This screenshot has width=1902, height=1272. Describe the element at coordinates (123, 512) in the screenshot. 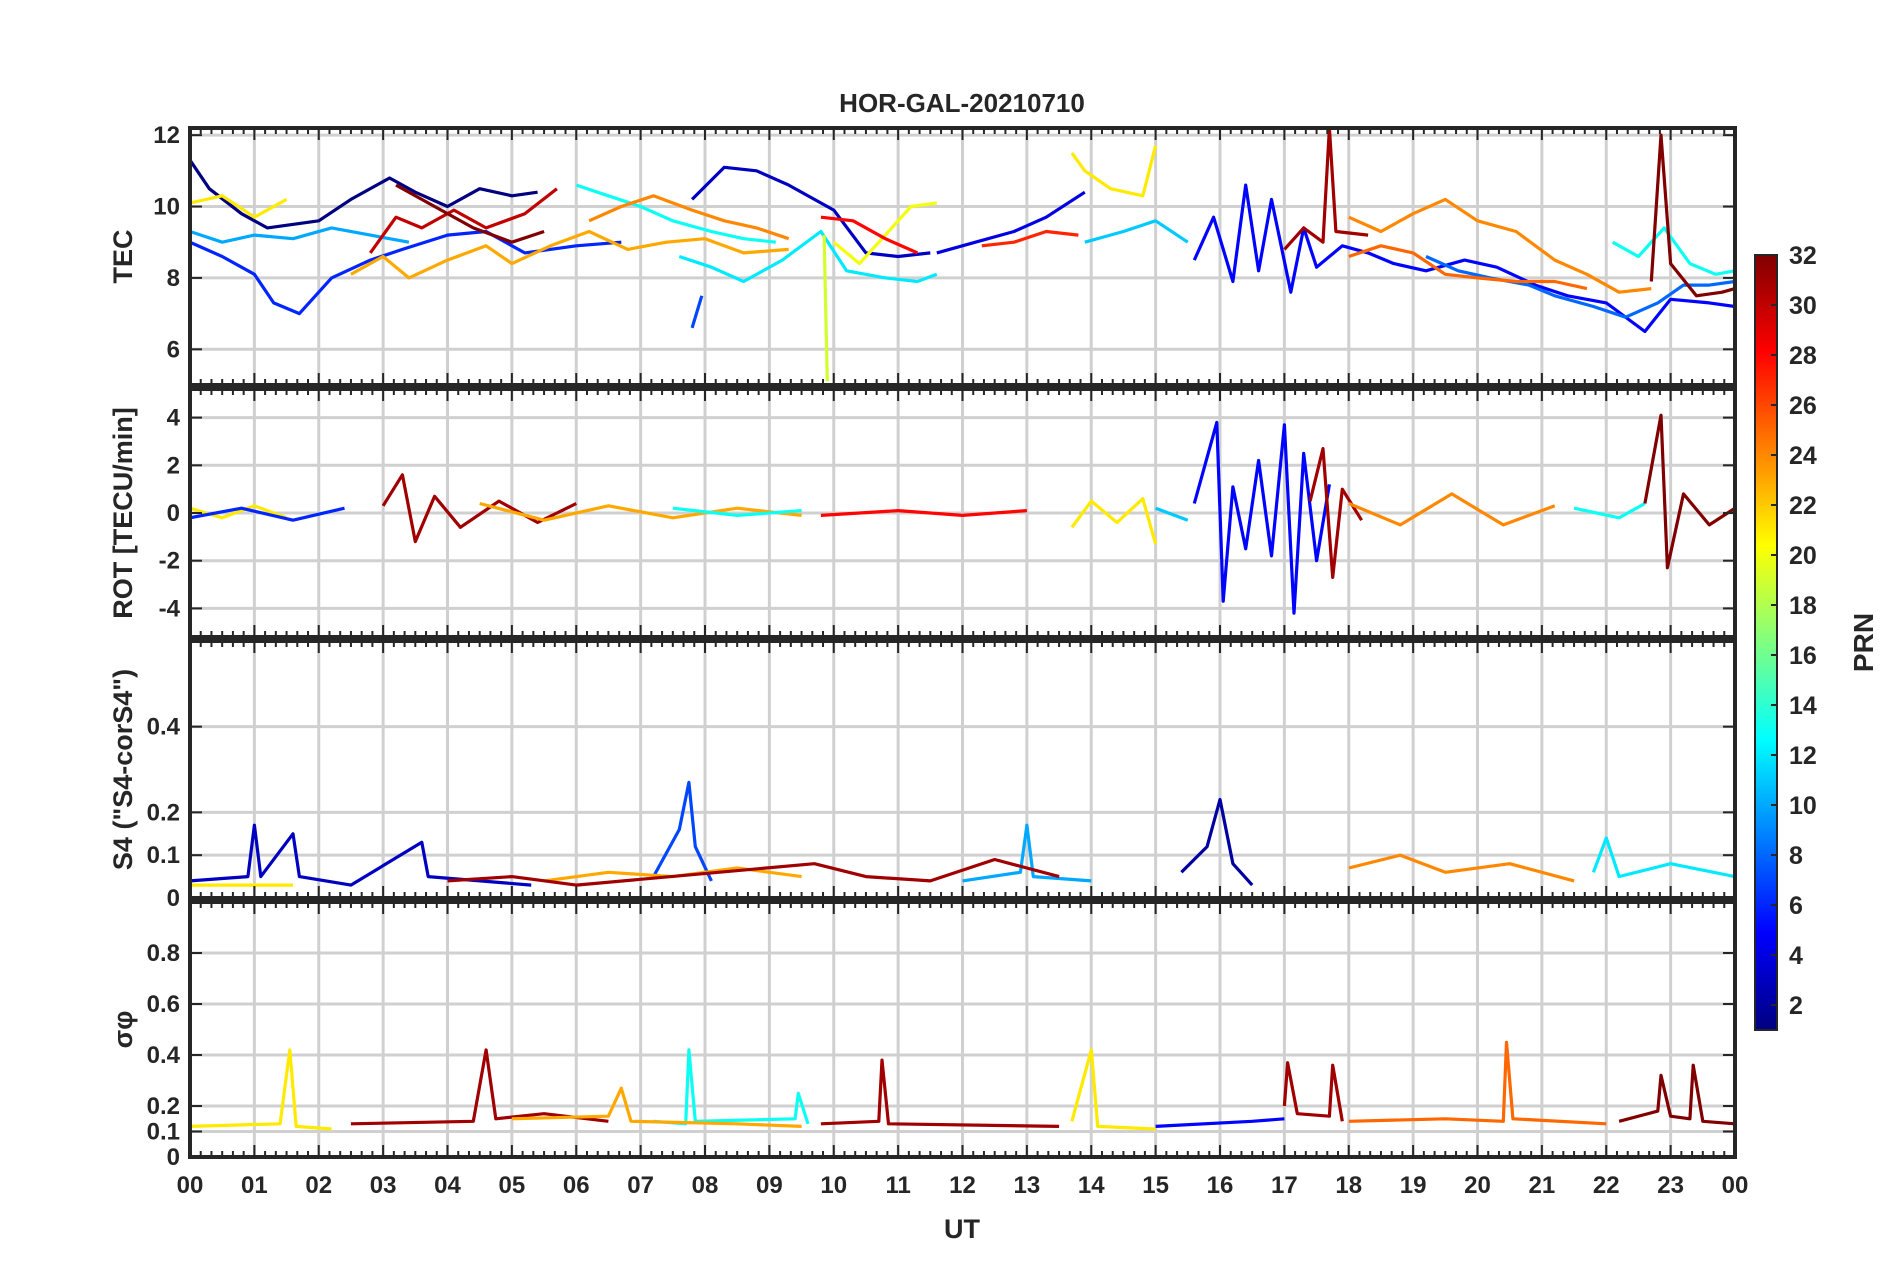

I see `y-axis-label: ROT [TECU/min]` at that location.